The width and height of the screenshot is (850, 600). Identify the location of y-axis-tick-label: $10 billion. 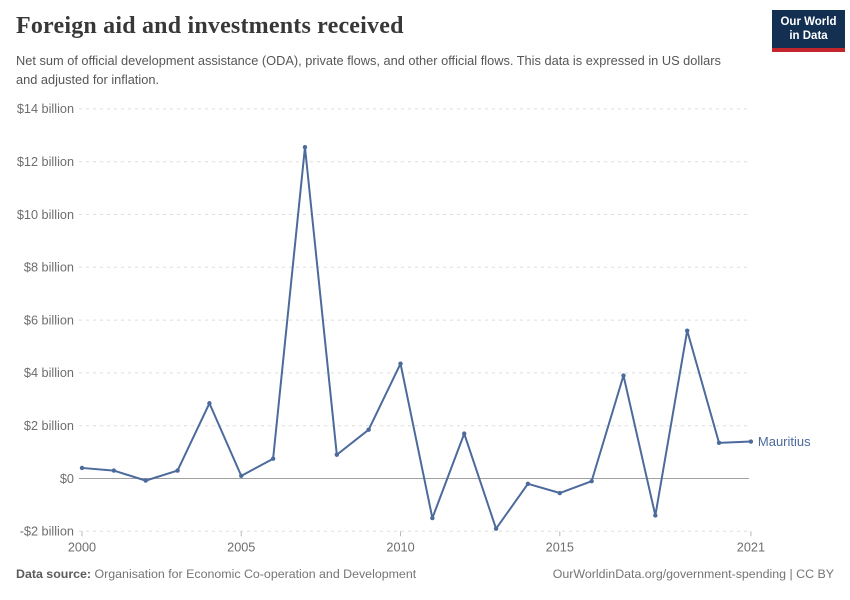
(45, 215).